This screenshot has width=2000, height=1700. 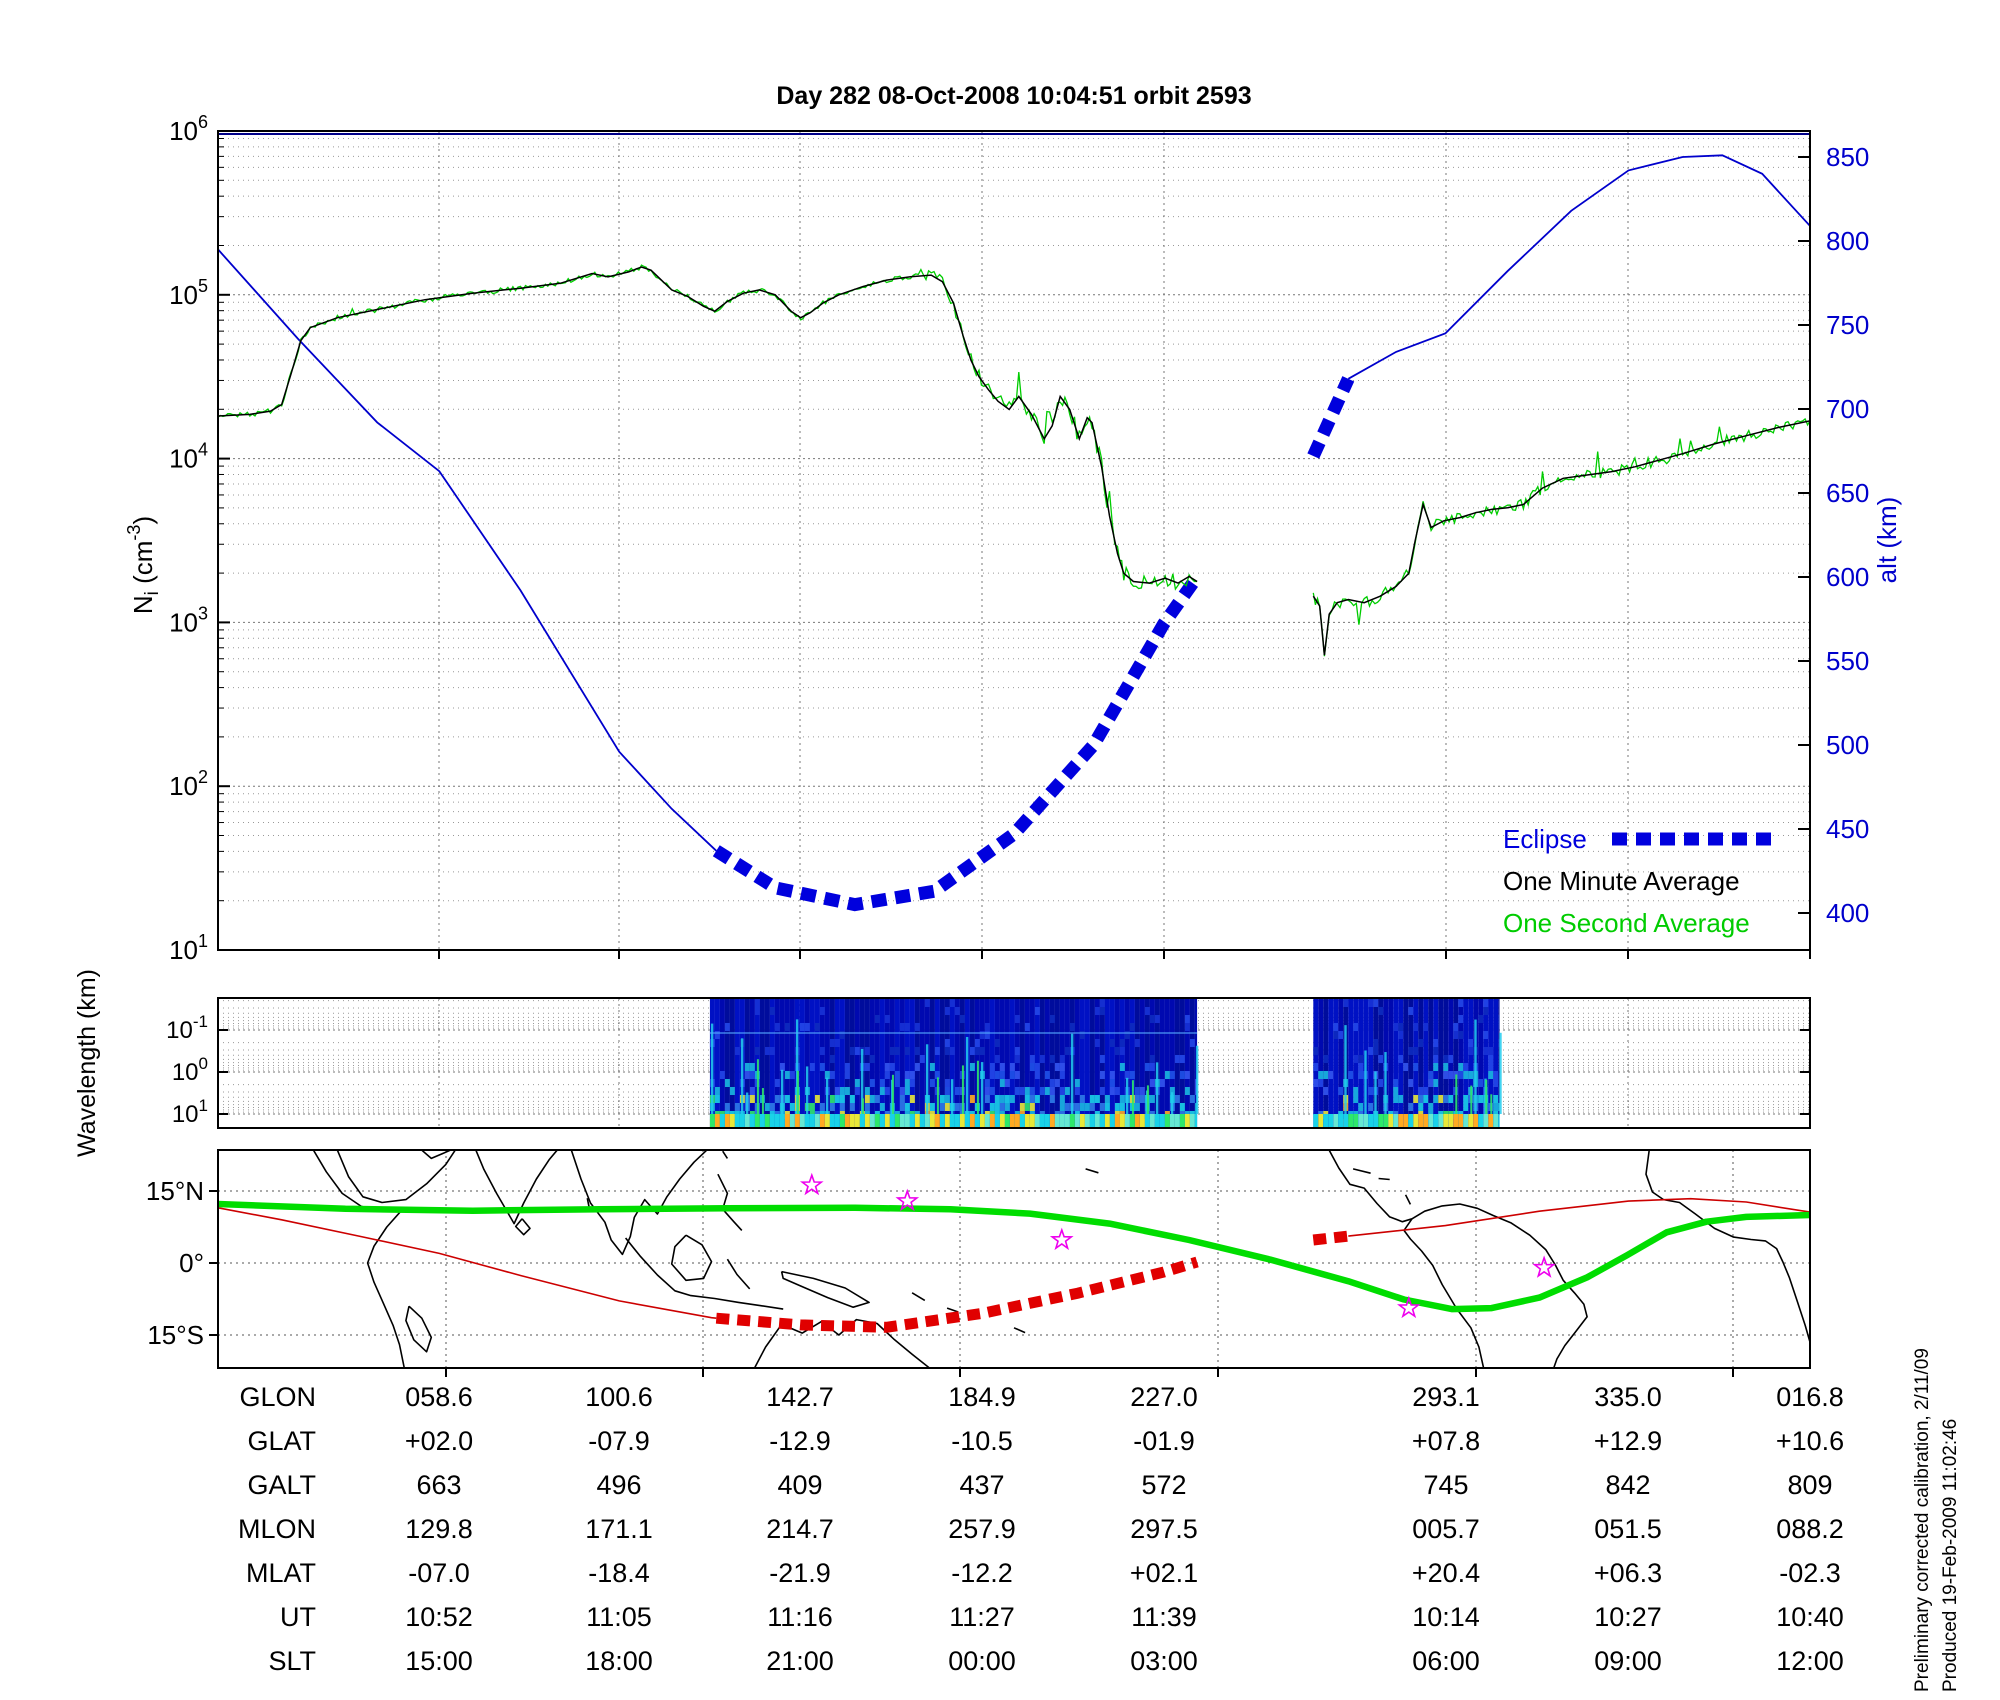 What do you see at coordinates (188, 457) in the screenshot?
I see `density-tick-label: 10⁴` at bounding box center [188, 457].